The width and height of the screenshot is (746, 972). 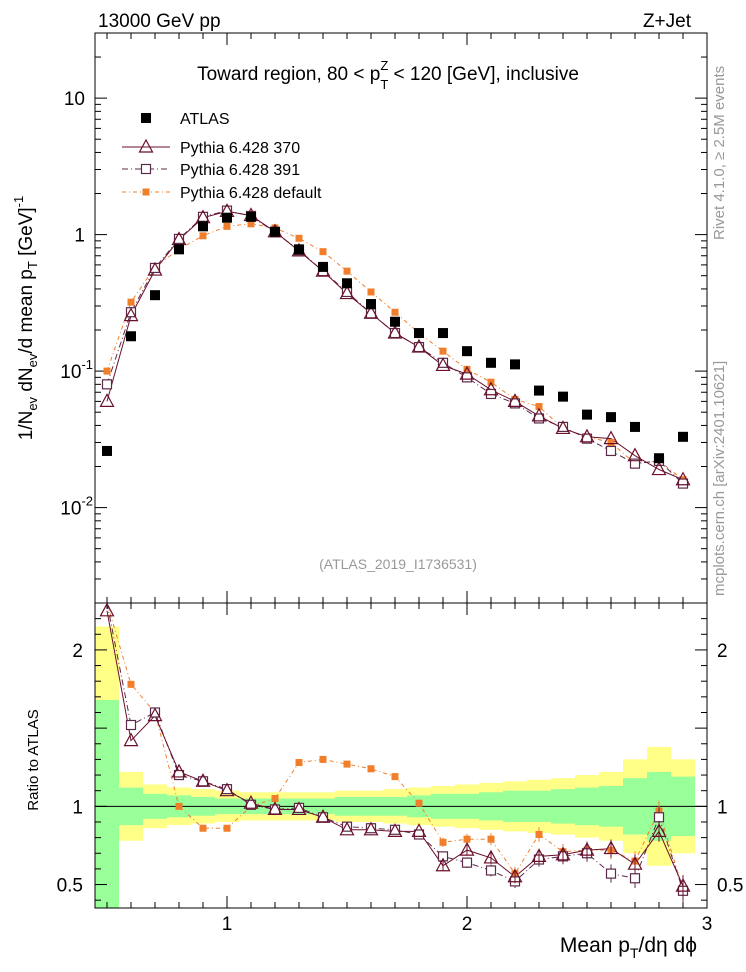 I want to click on main-title-part-3: < 120 [GeV], inclusive, so click(x=483, y=74).